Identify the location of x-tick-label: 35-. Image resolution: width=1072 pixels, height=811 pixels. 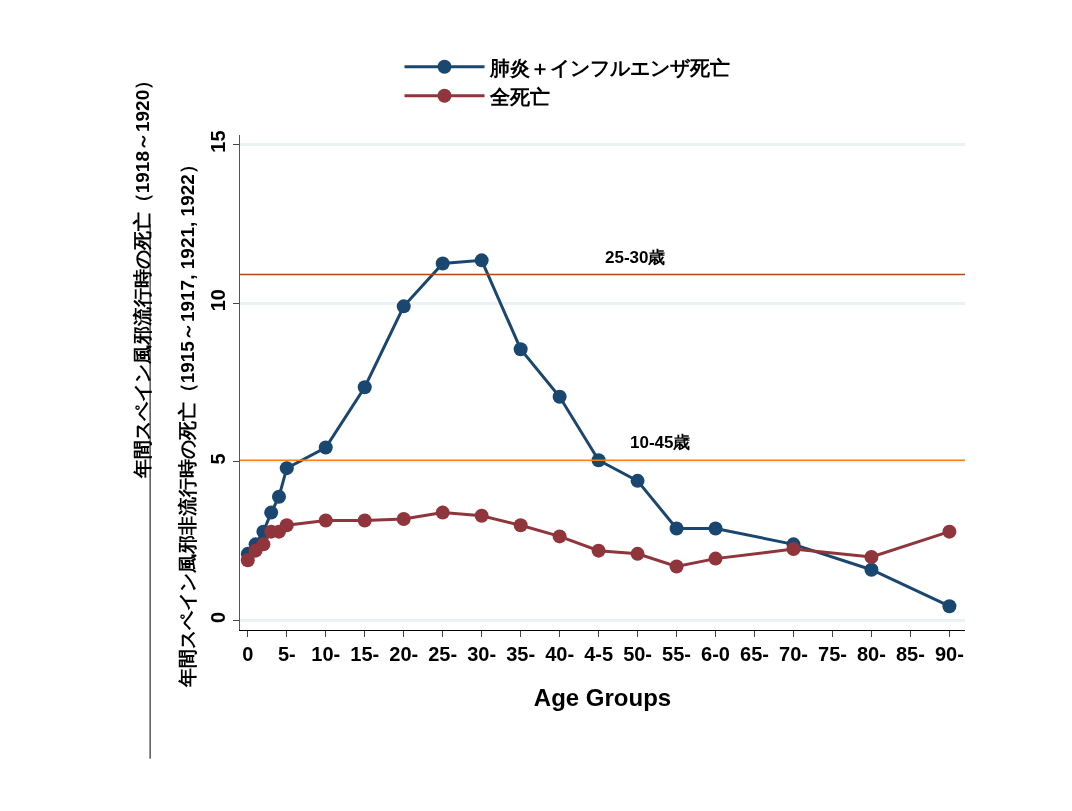
(521, 654).